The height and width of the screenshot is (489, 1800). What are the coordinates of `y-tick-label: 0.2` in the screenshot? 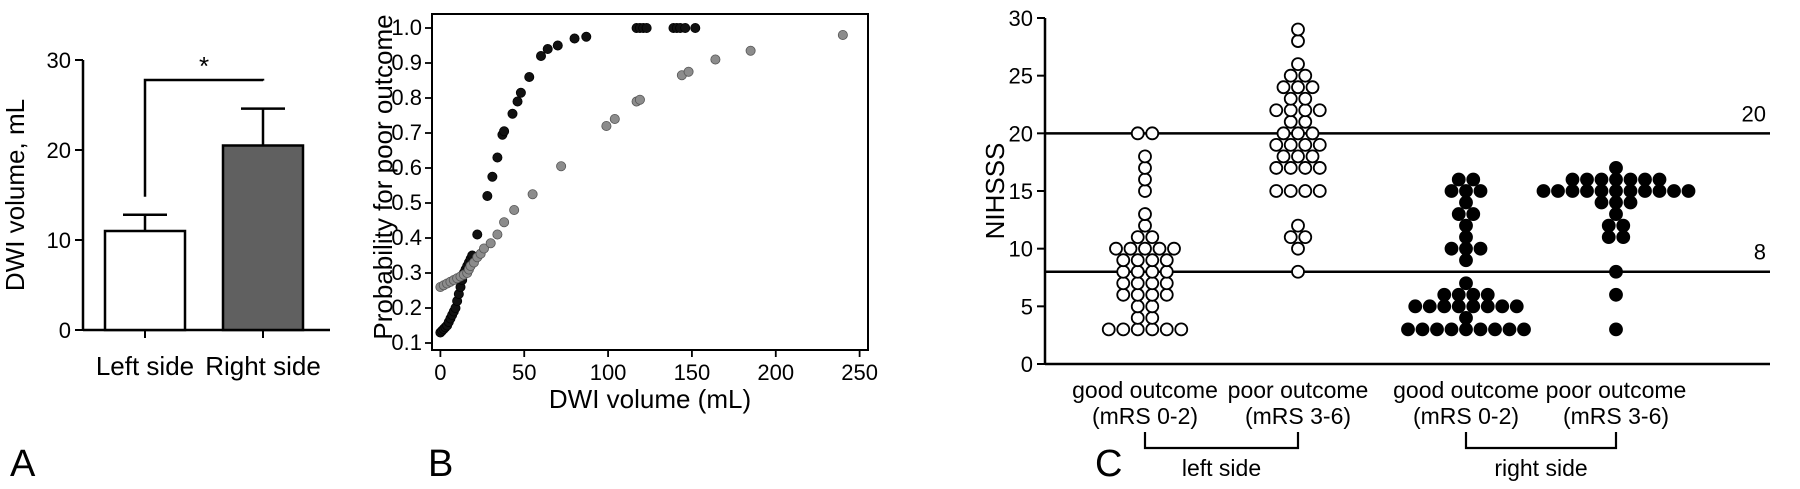 It's located at (406, 307).